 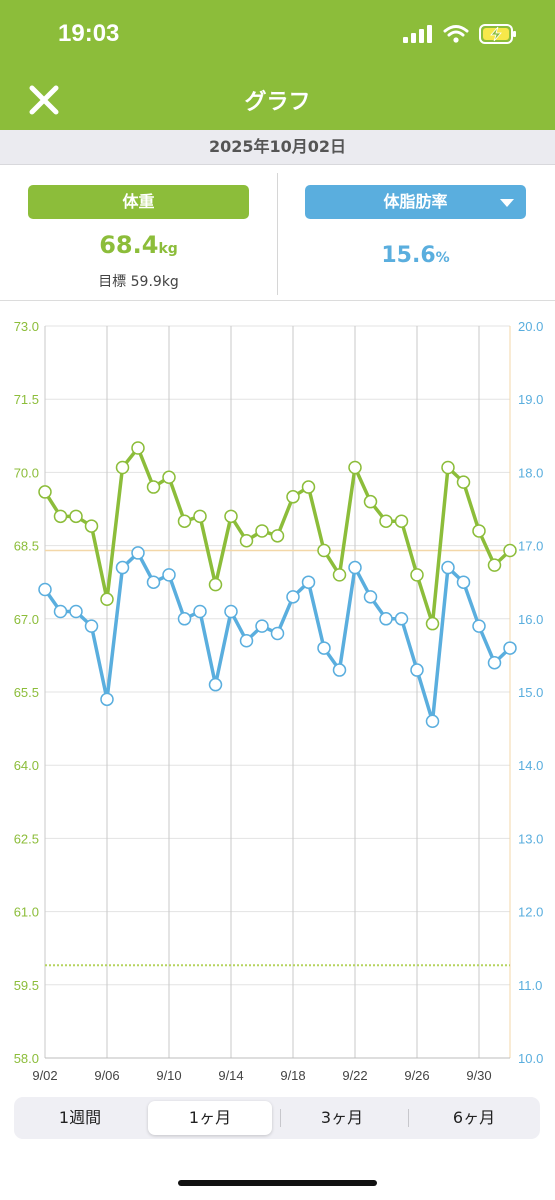 What do you see at coordinates (417, 34) in the screenshot?
I see `signal-icon` at bounding box center [417, 34].